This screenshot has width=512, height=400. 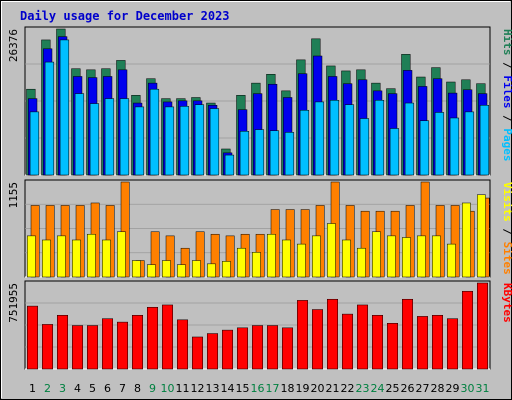 What do you see at coordinates (483, 388) in the screenshot?
I see `x-tick-label: 31` at bounding box center [483, 388].